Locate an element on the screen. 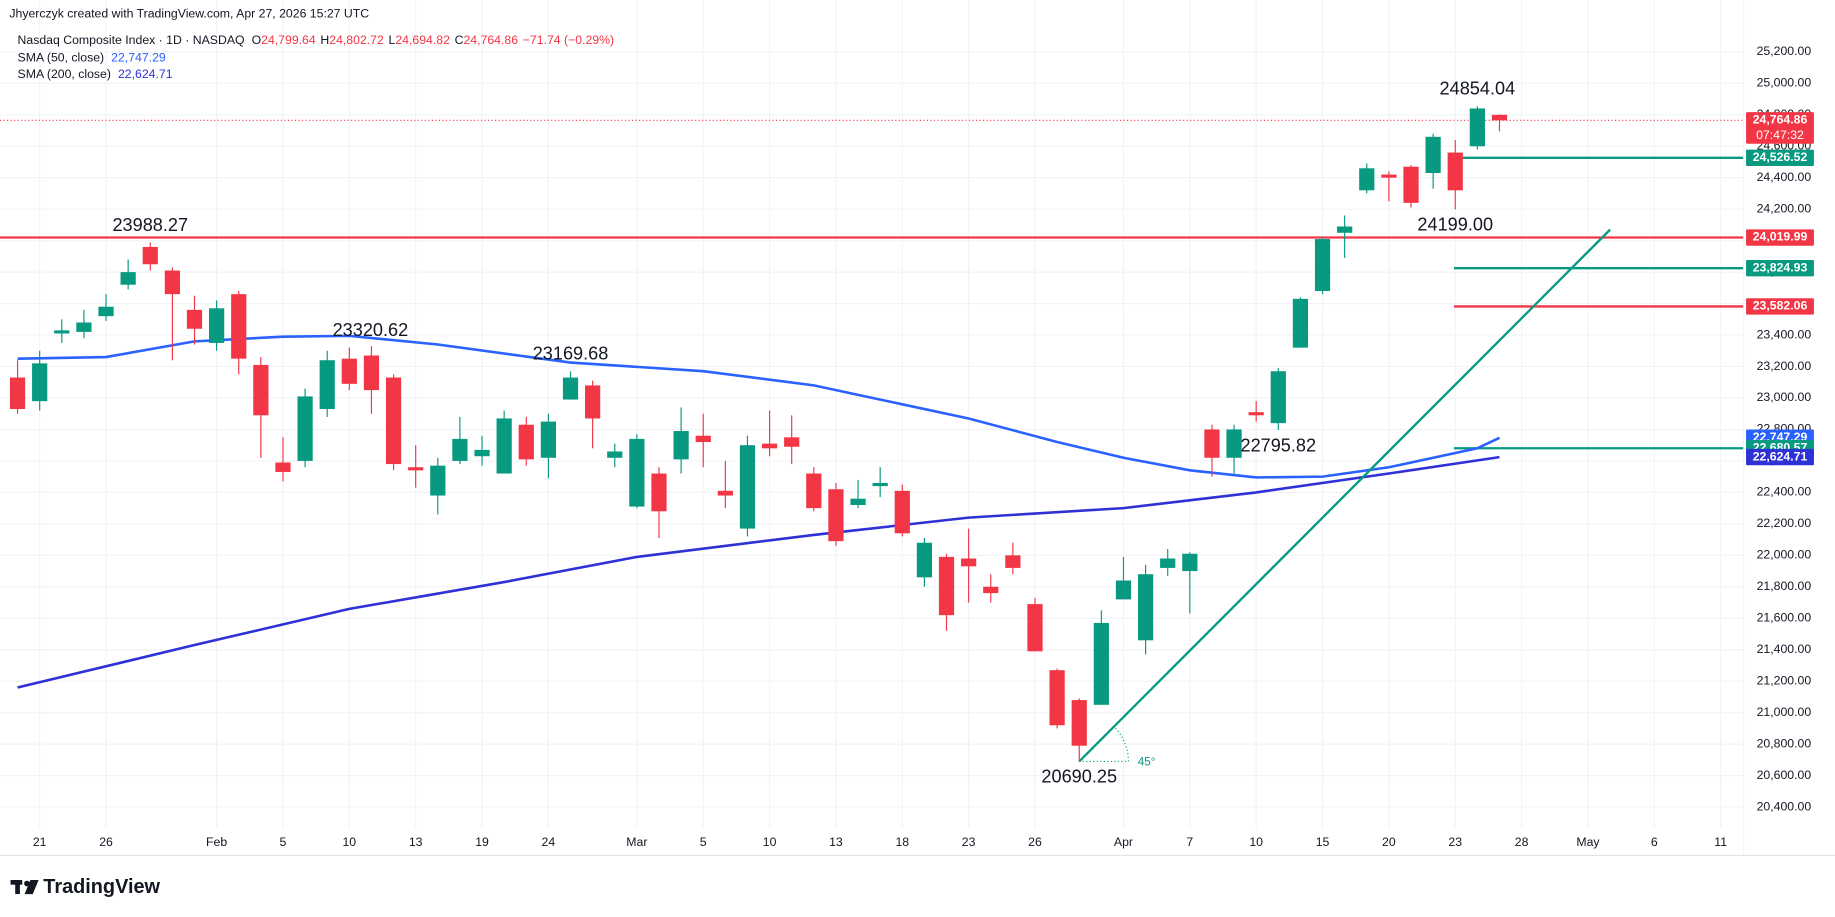 Image resolution: width=1835 pixels, height=917 pixels. countdown: 07:47:32 is located at coordinates (1780, 135).